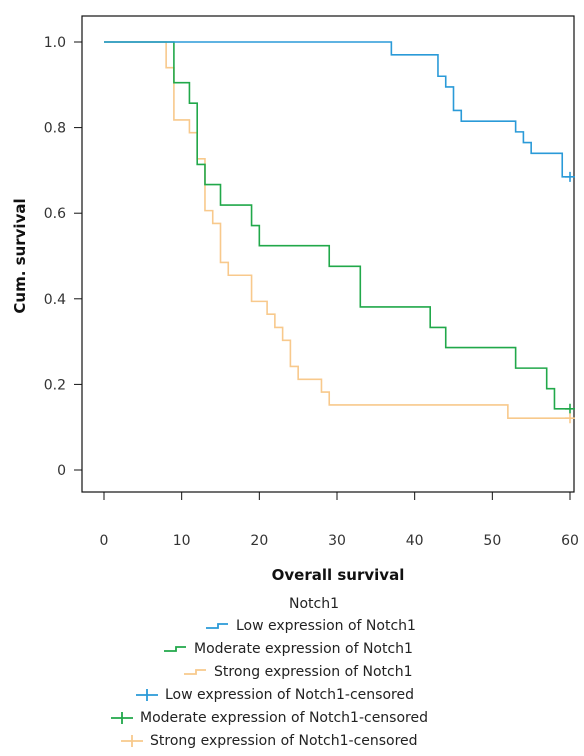  I want to click on x-tick-label: 20, so click(259, 541).